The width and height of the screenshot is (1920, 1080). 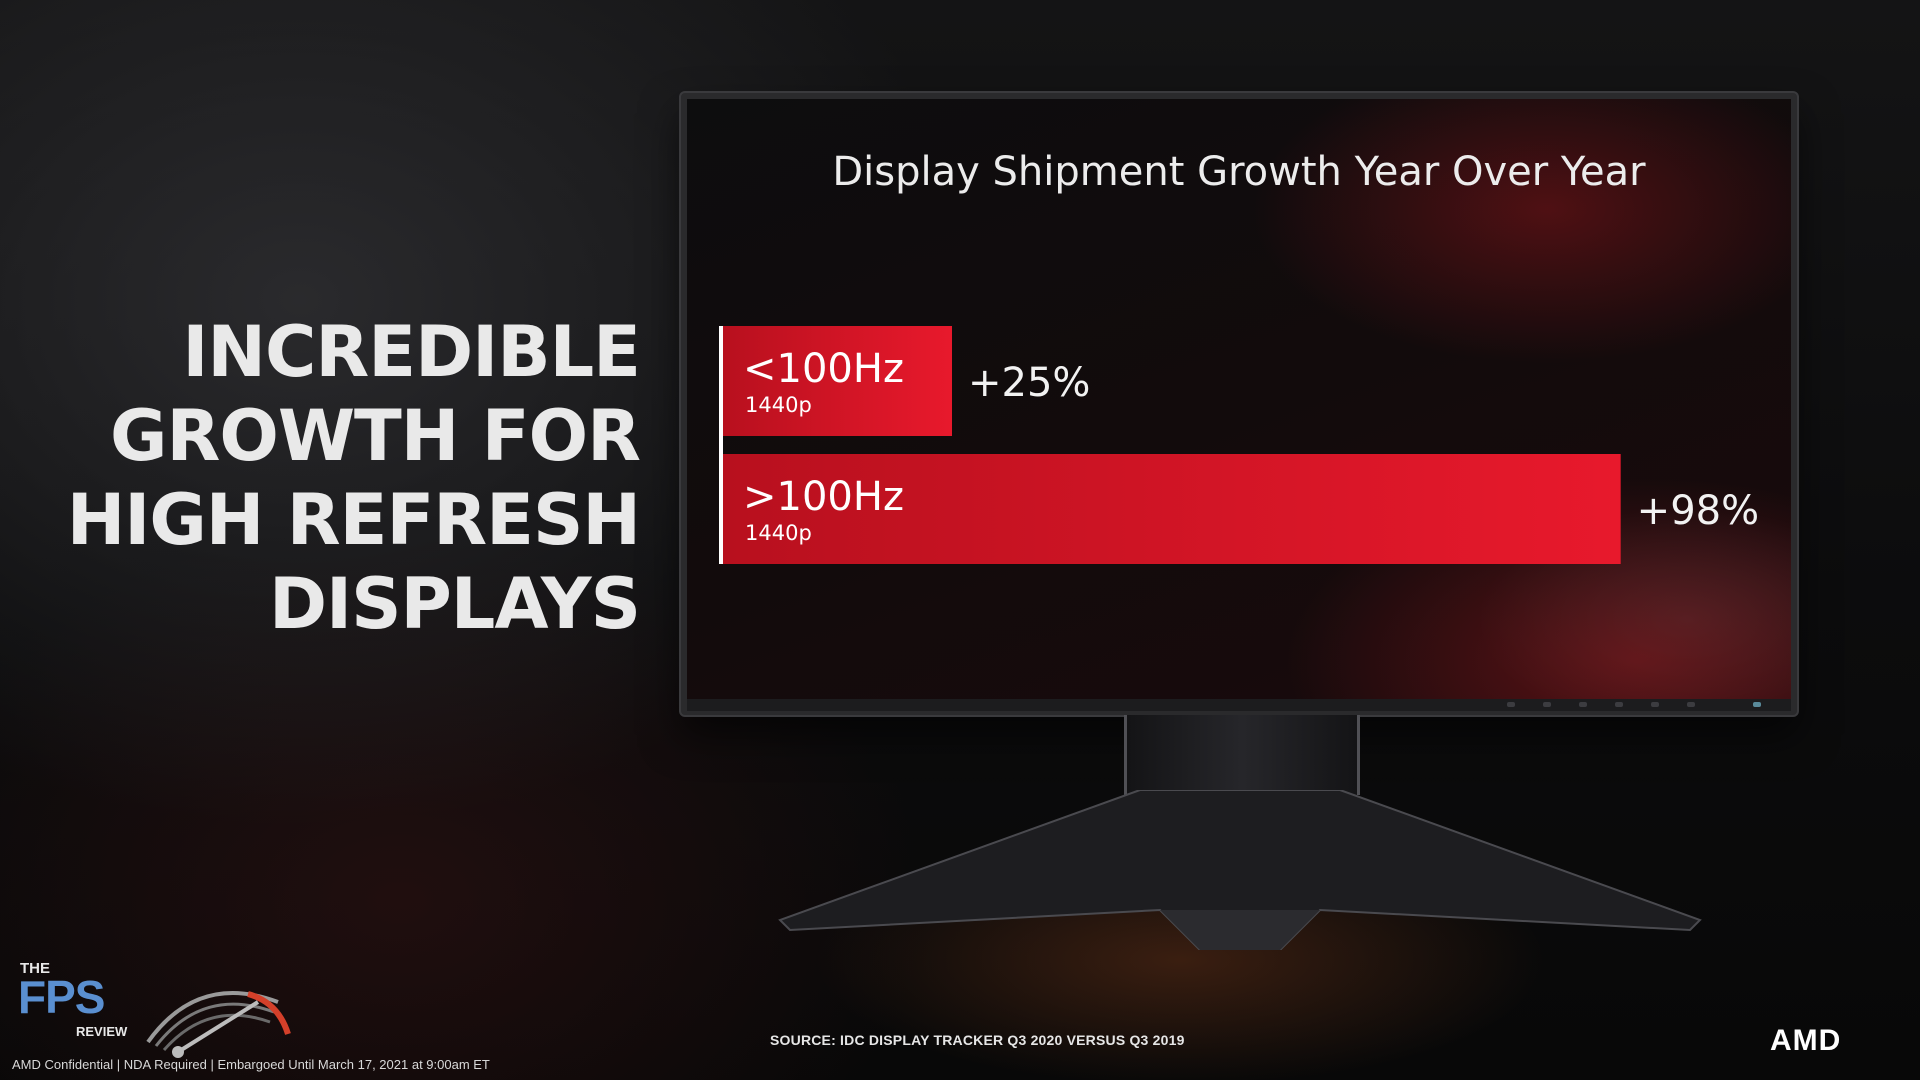 I want to click on logo-review: REVIEW, so click(x=102, y=1031).